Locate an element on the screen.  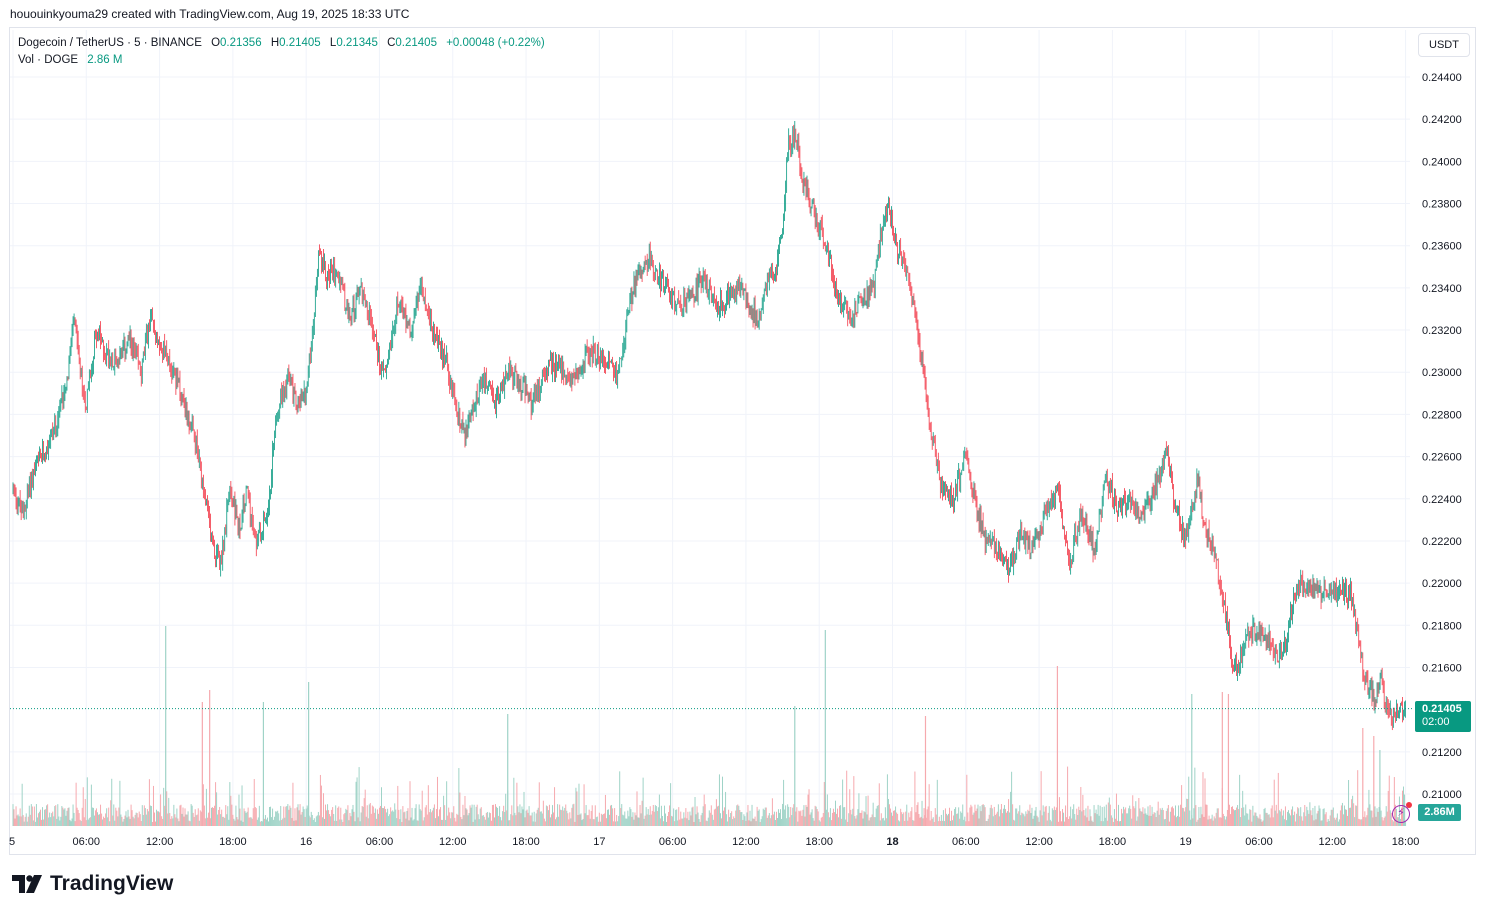
open-label: O is located at coordinates (216, 43).